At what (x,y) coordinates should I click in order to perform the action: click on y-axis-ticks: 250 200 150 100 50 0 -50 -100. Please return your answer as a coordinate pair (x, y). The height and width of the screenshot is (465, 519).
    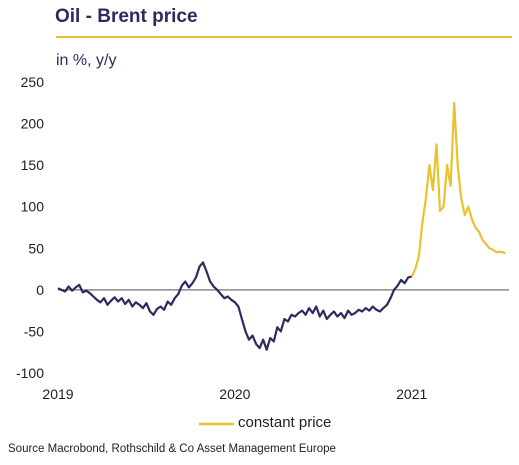
    Looking at the image, I should click on (30, 227).